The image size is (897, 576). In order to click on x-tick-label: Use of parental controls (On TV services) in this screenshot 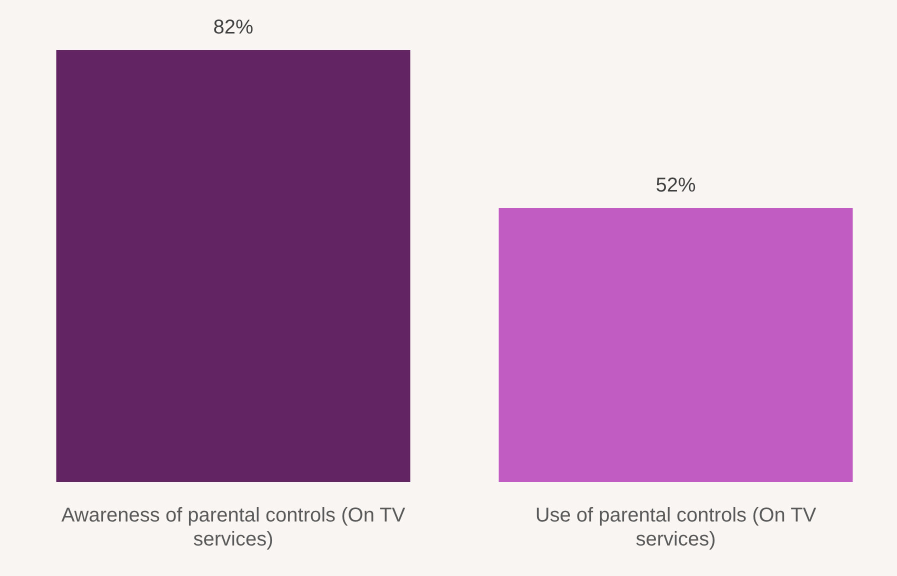, I will do `click(676, 527)`.